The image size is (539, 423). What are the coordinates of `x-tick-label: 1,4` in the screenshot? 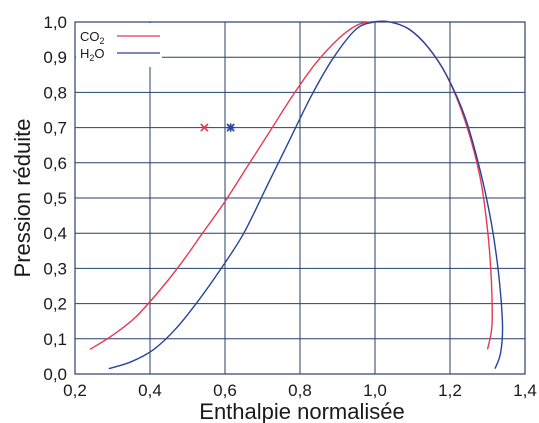 It's located at (525, 390).